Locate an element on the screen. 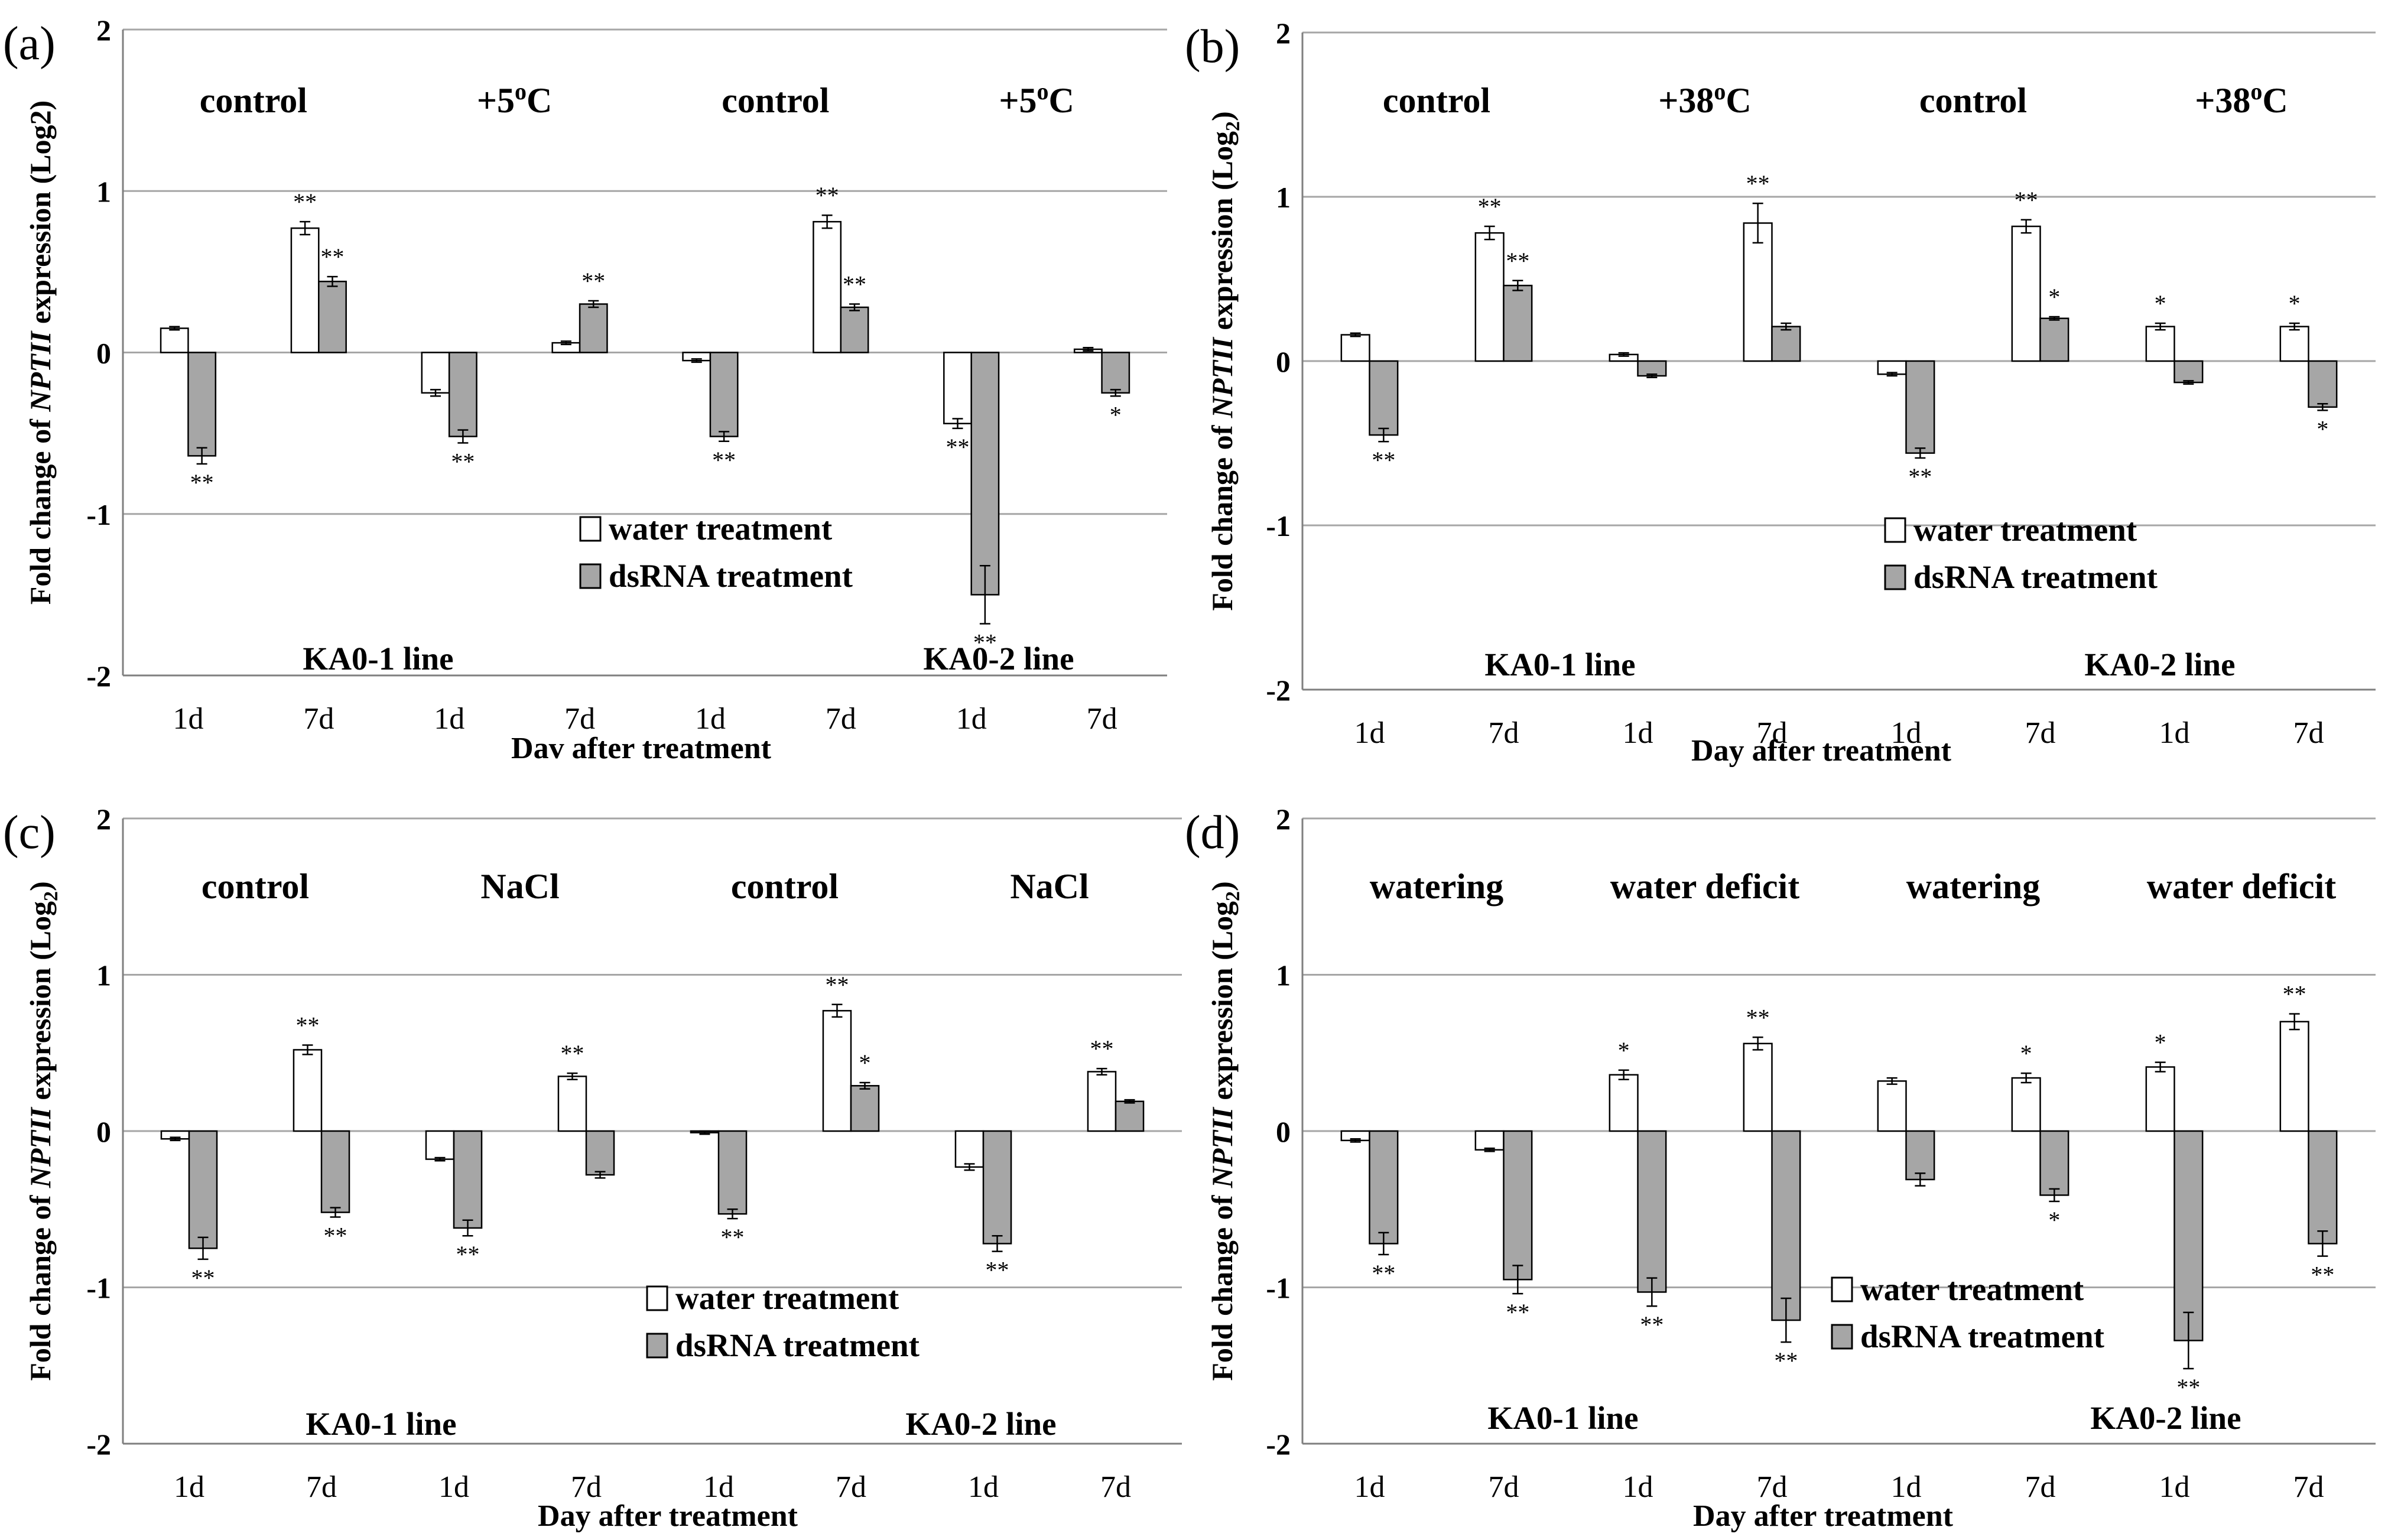  panel-label: (b) is located at coordinates (1212, 47).